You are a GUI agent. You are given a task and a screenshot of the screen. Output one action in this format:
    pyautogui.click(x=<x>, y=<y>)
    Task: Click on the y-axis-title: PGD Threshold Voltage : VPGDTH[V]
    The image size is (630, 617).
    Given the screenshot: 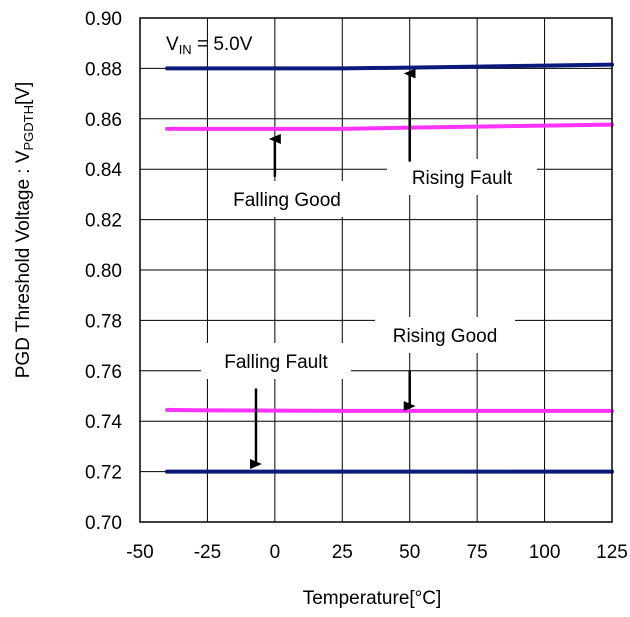 What is the action you would take?
    pyautogui.click(x=24, y=230)
    